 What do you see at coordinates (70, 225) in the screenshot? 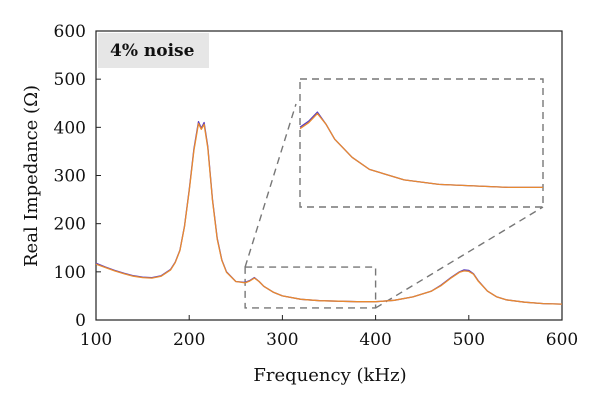
I see `y-tick-label: 200` at bounding box center [70, 225].